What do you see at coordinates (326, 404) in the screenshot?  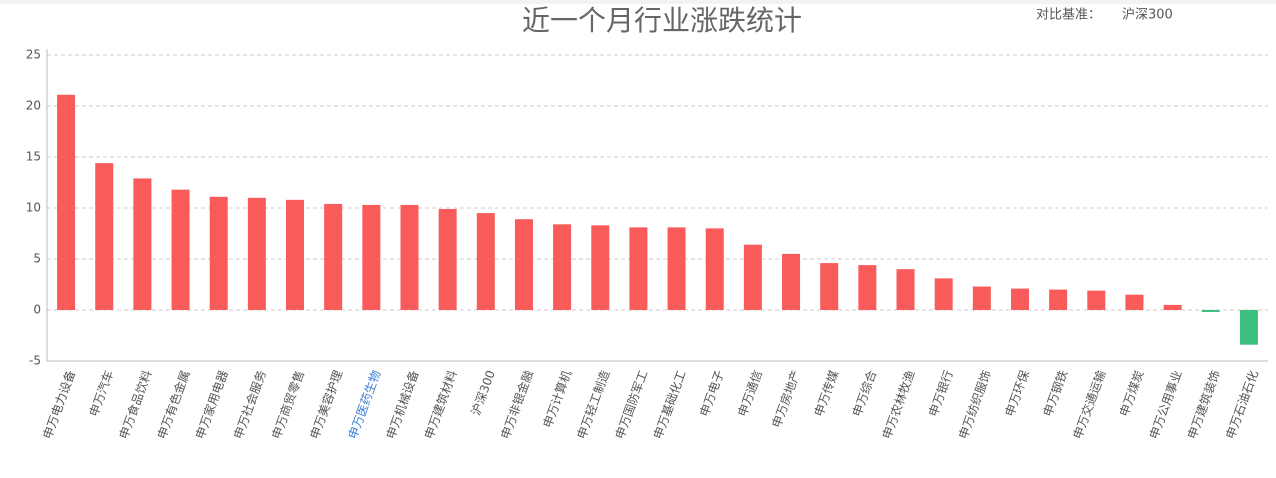 I see `x-tick-label: 申万美容护理` at bounding box center [326, 404].